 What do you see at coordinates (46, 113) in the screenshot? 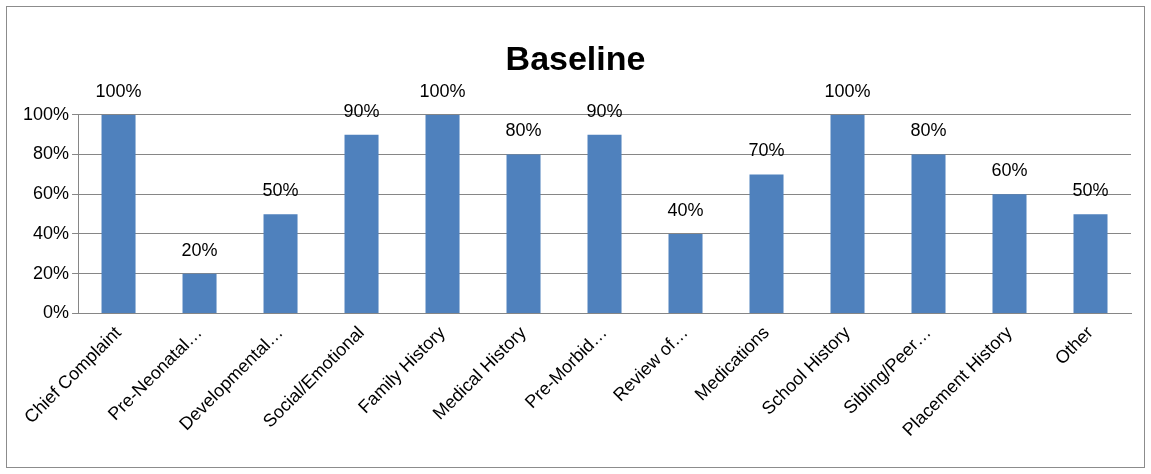
I see `y-tick-label: 100%` at bounding box center [46, 113].